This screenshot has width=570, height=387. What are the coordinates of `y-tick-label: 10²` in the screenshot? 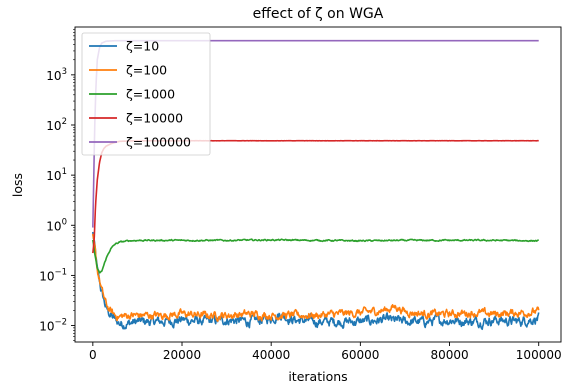 It's located at (56, 125).